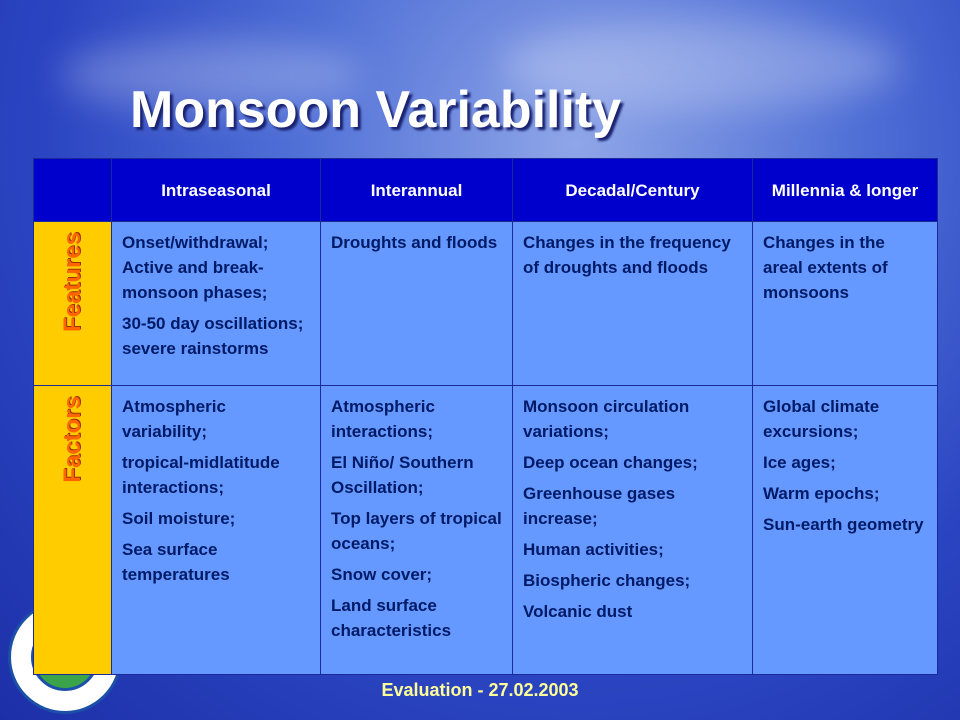  What do you see at coordinates (799, 462) in the screenshot?
I see `cell-text: Ice ages;` at bounding box center [799, 462].